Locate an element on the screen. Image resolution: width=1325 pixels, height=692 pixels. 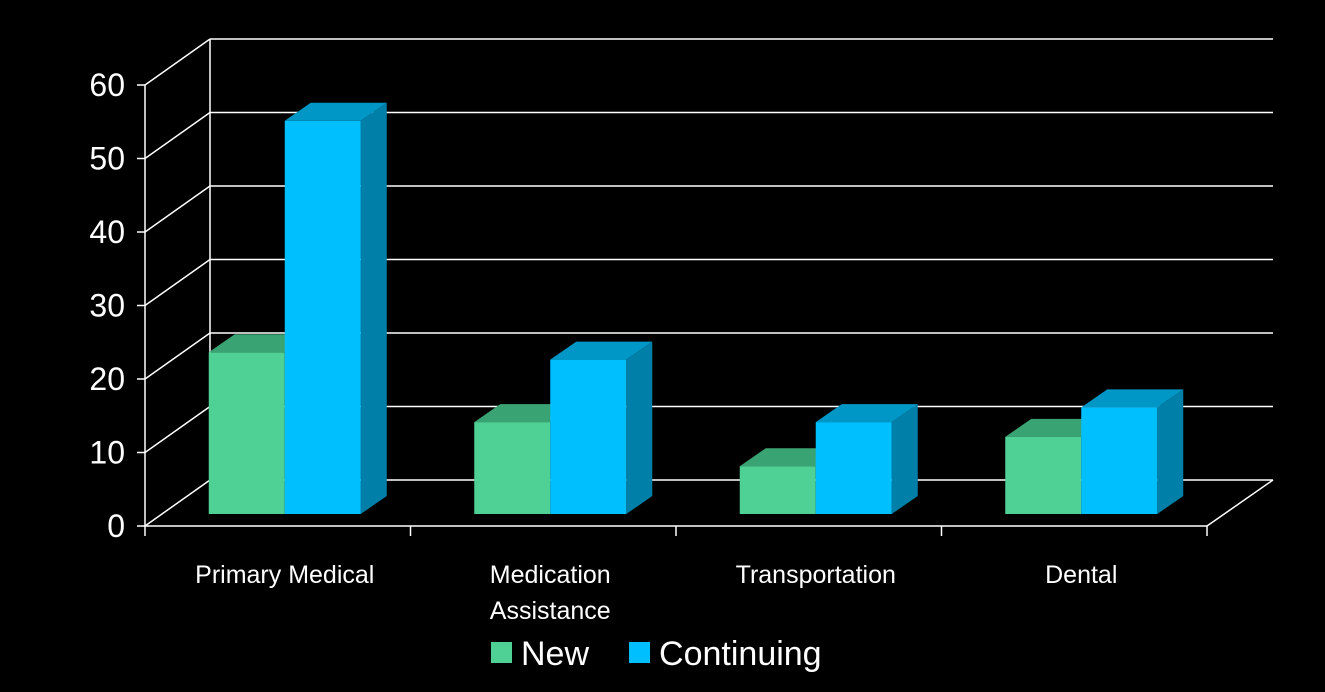
x-tick-label: Medication Assistance is located at coordinates (550, 593).